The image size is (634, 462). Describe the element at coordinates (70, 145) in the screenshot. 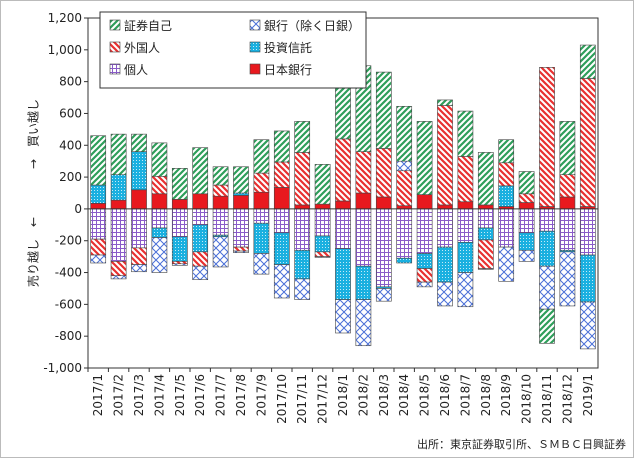

I see `y-tick-label: 400` at that location.